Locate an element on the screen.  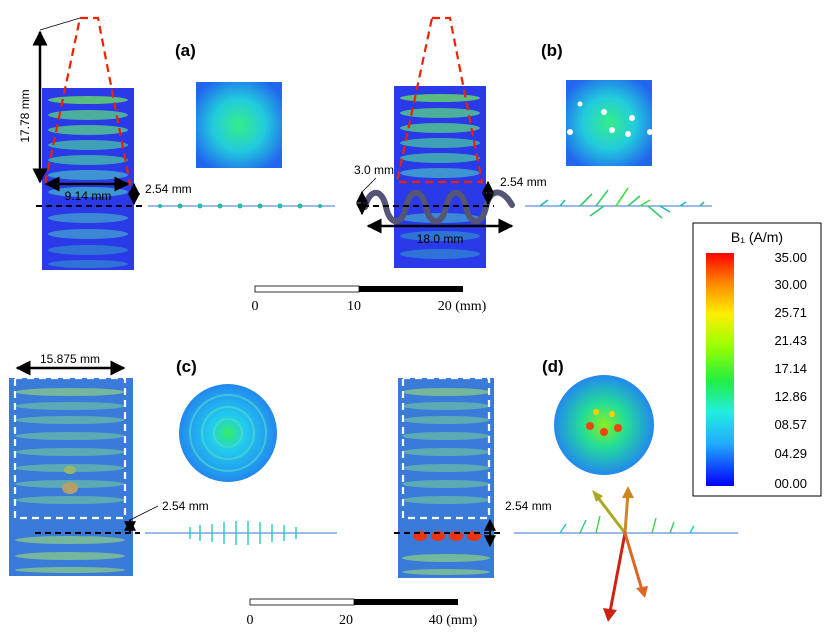
width-label-c: 15.875 mm is located at coordinates (70, 359).